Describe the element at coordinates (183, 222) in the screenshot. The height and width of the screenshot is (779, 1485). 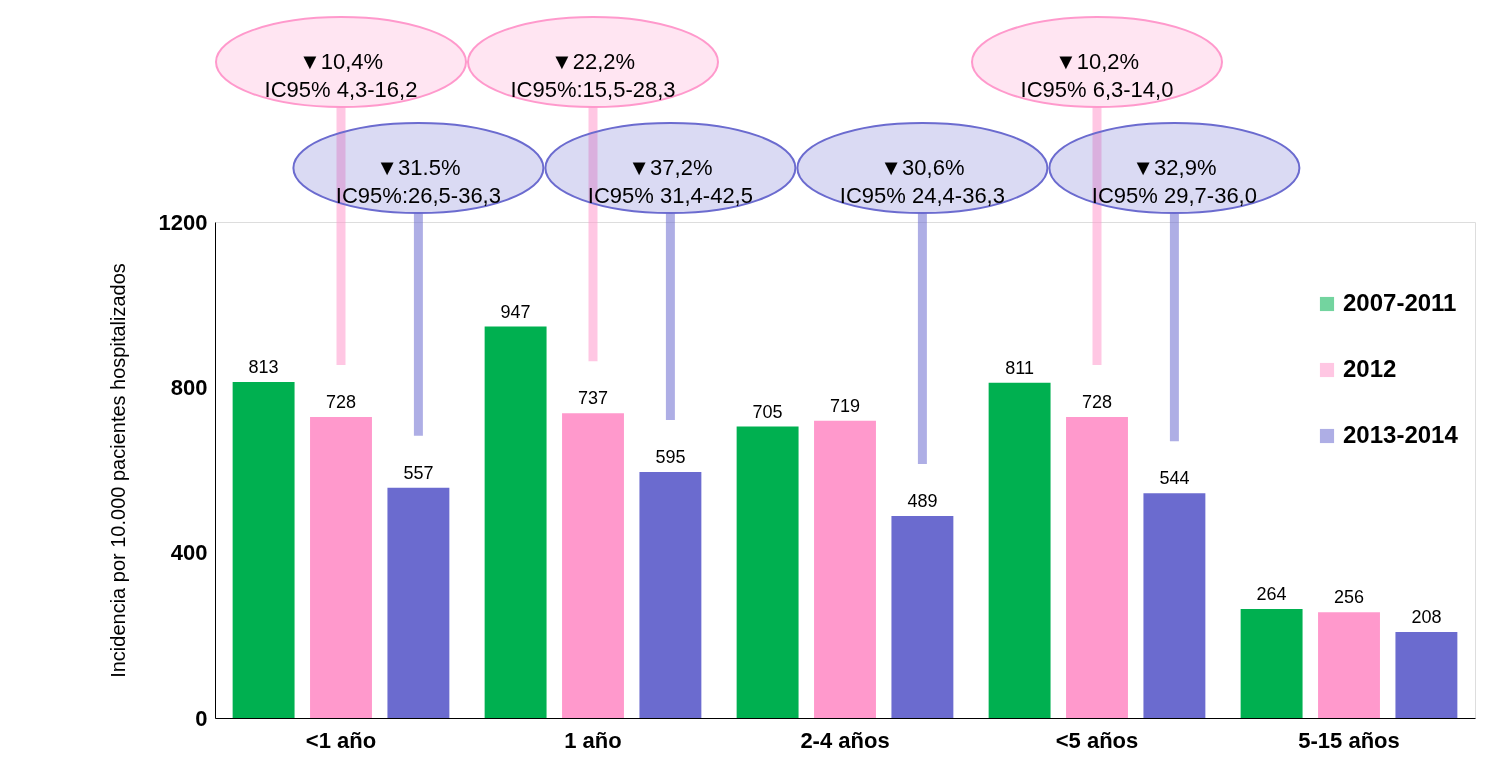
I see `y-tick-label: 1200` at that location.